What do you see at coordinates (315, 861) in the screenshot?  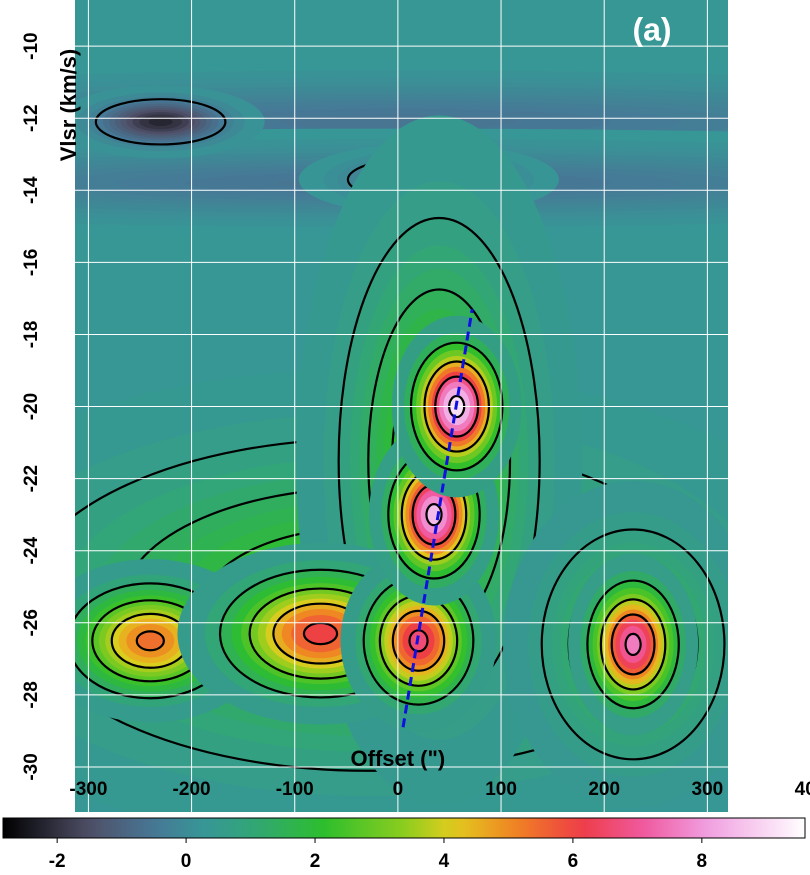 I see `colorbar-tick-label: 2` at bounding box center [315, 861].